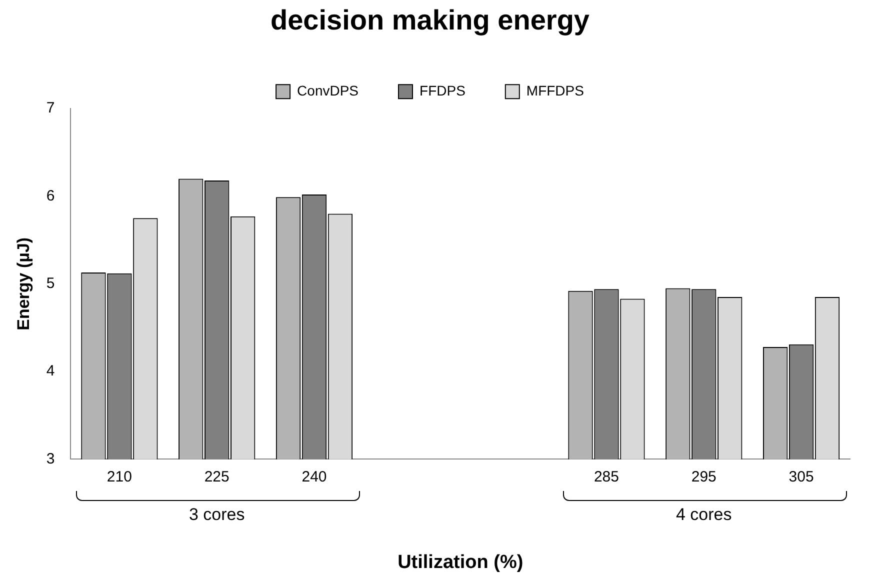  I want to click on x-tick-label: 240, so click(314, 477).